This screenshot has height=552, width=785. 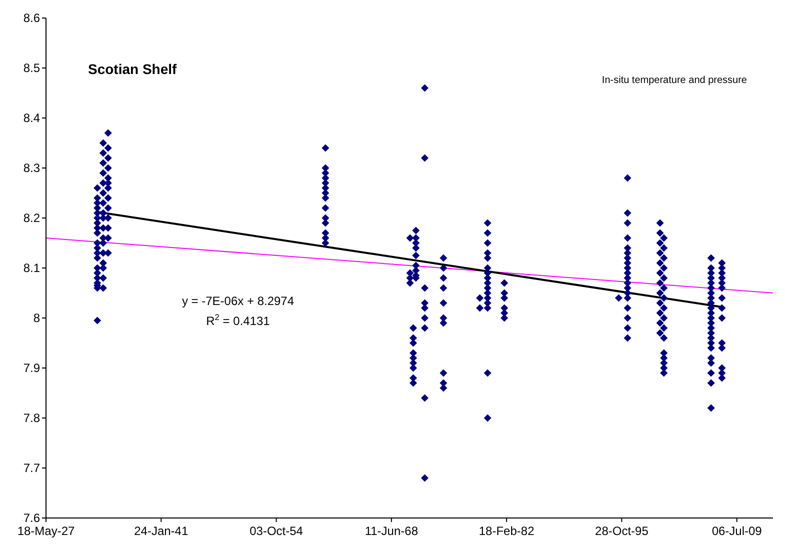 What do you see at coordinates (391, 531) in the screenshot?
I see `x-tick-label: 11-Jun-68` at bounding box center [391, 531].